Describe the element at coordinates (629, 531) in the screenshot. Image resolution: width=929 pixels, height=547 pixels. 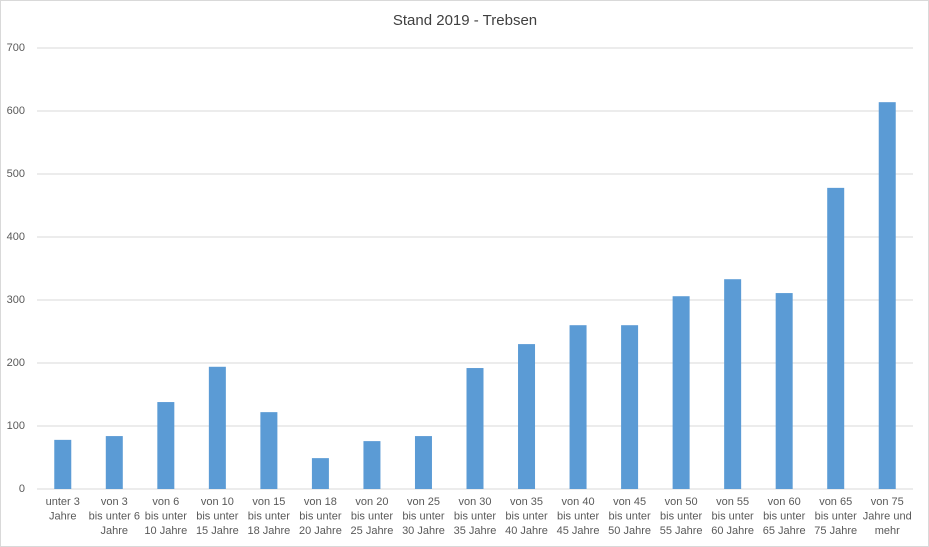
I see `x-tick-label: 50 Jahre` at that location.